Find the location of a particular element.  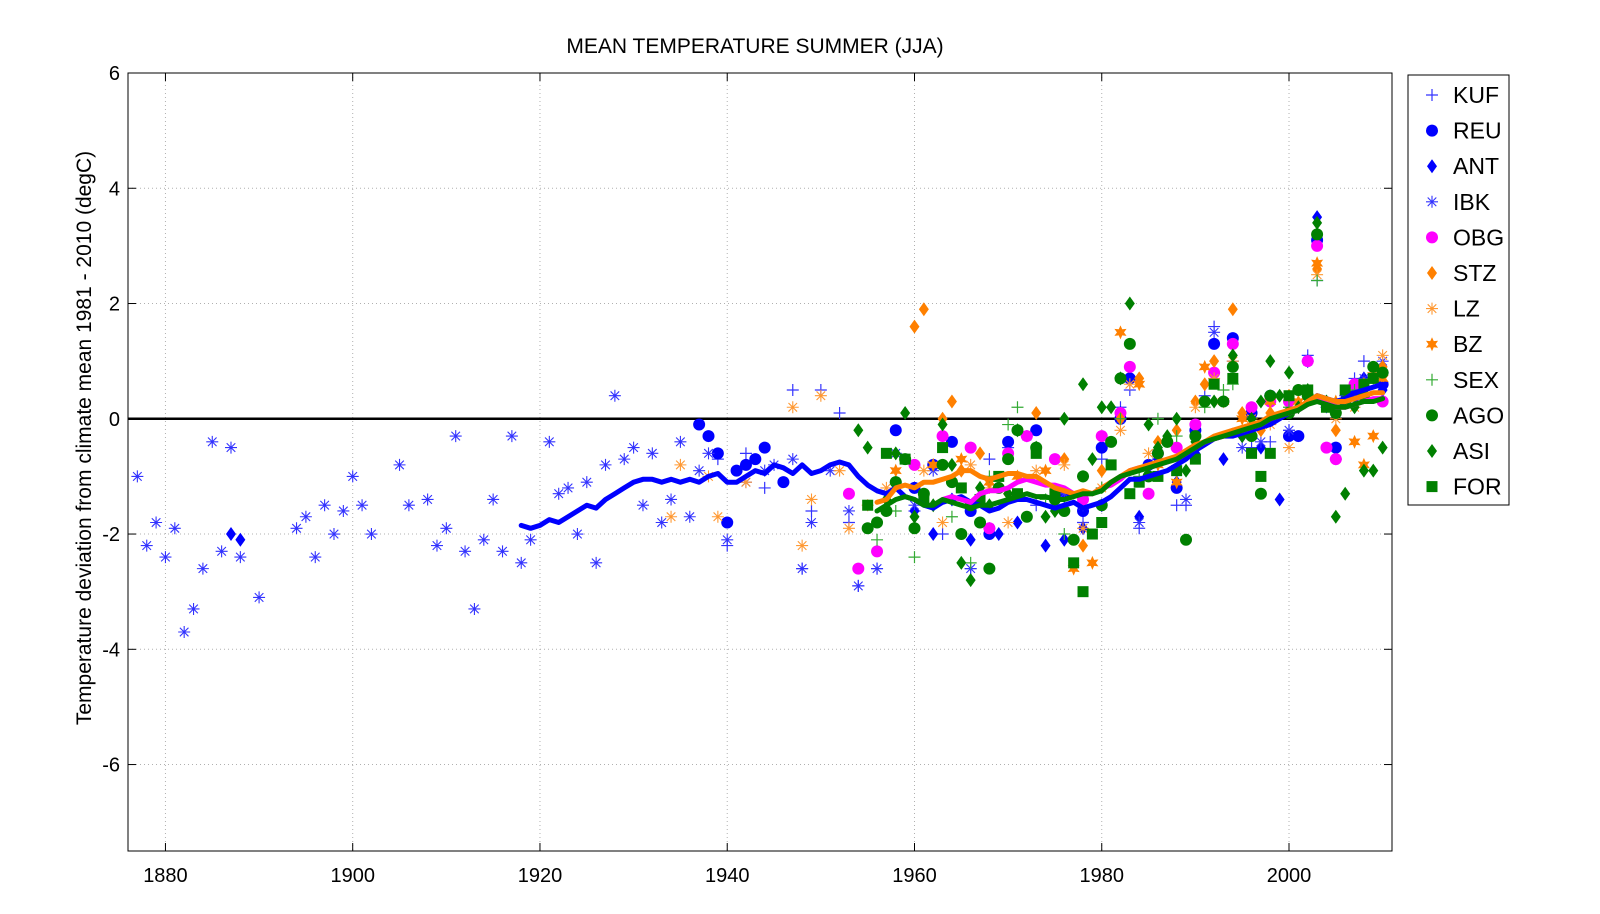

y-tick-label: 2 is located at coordinates (114, 305).